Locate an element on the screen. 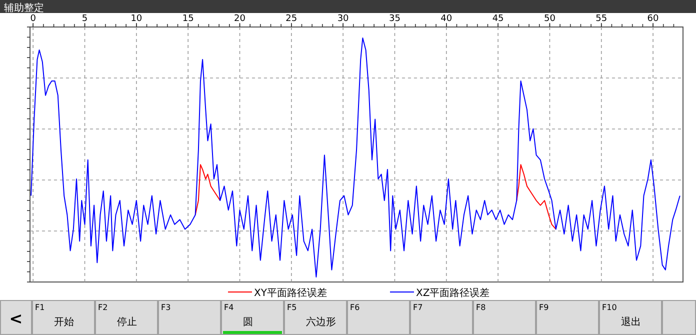 The width and height of the screenshot is (696, 335). text: F9 is located at coordinates (544, 307).